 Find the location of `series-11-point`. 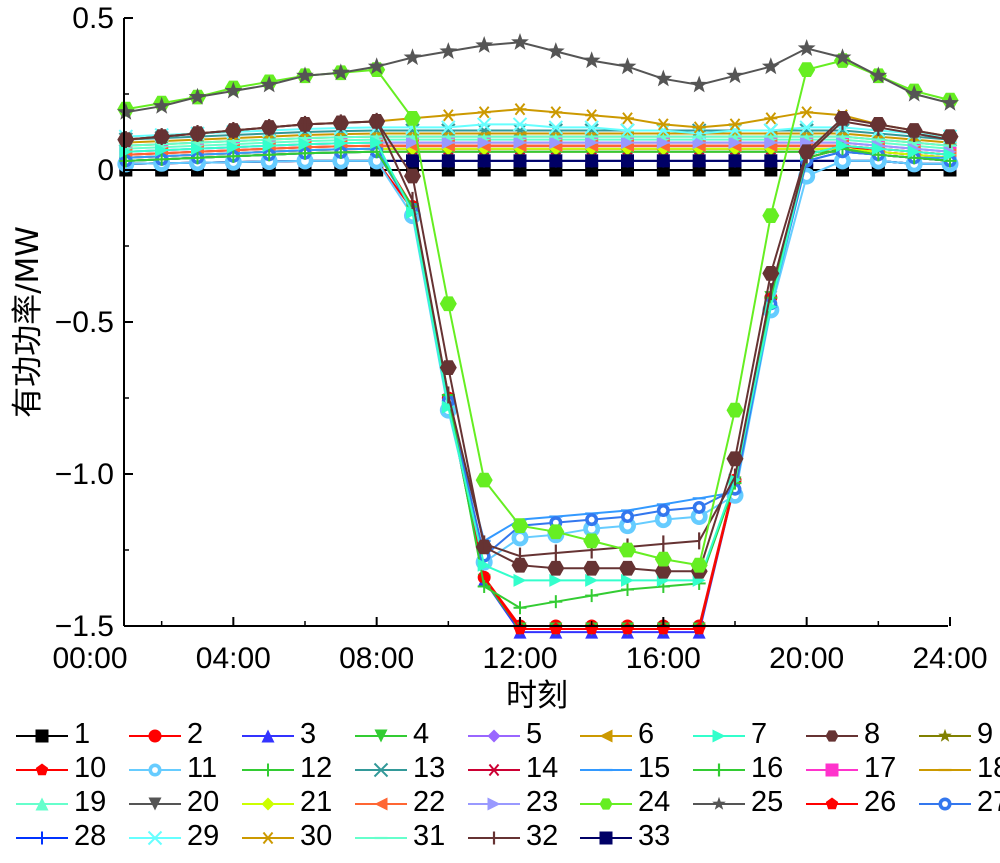

series-11-point is located at coordinates (520, 538).